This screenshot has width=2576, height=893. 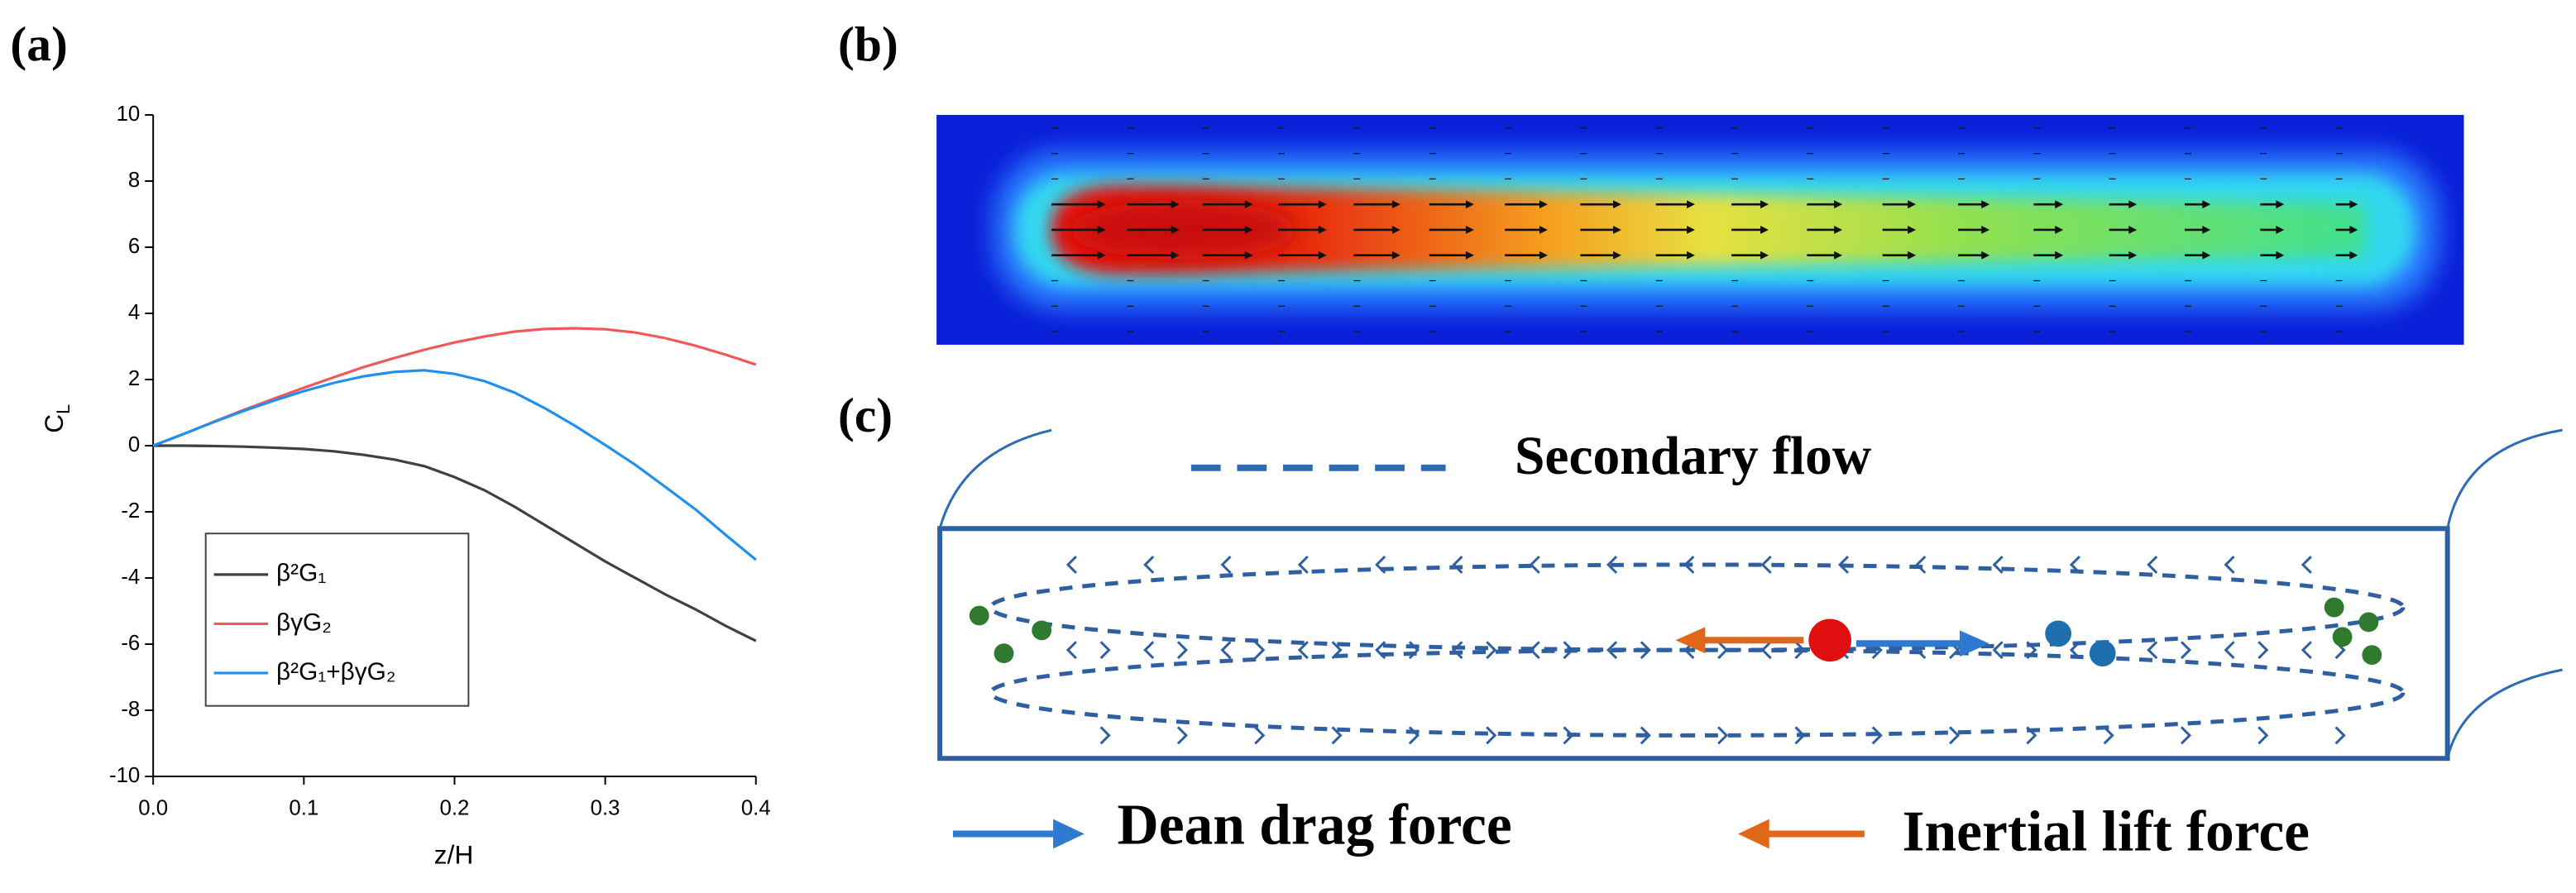 What do you see at coordinates (134, 313) in the screenshot?
I see `y-tick-label: 4` at bounding box center [134, 313].